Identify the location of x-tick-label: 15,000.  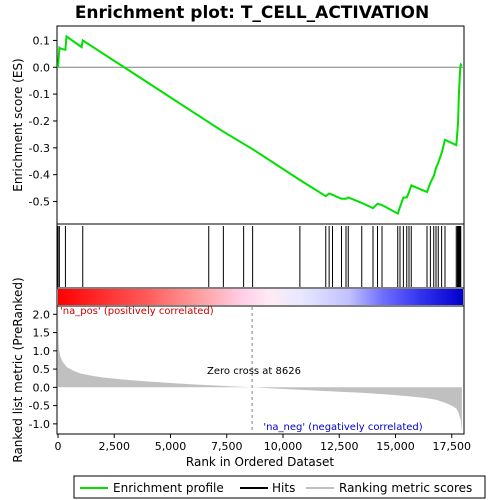
(395, 446).